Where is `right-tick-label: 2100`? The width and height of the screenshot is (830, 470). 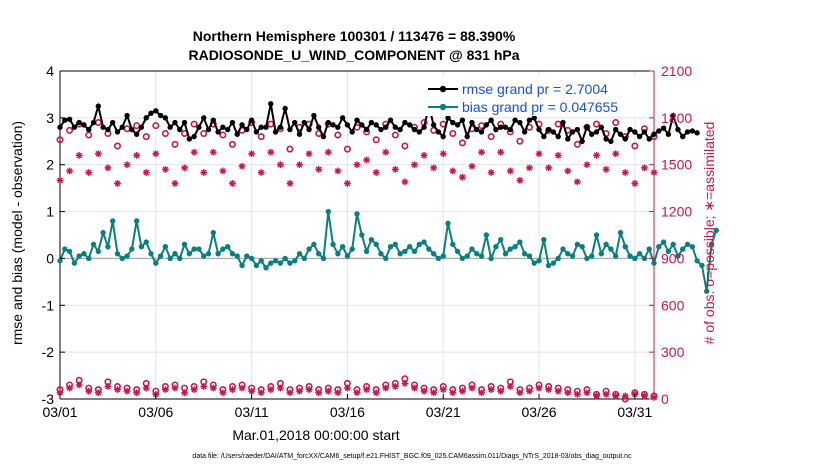
right-tick-label: 2100 is located at coordinates (676, 71).